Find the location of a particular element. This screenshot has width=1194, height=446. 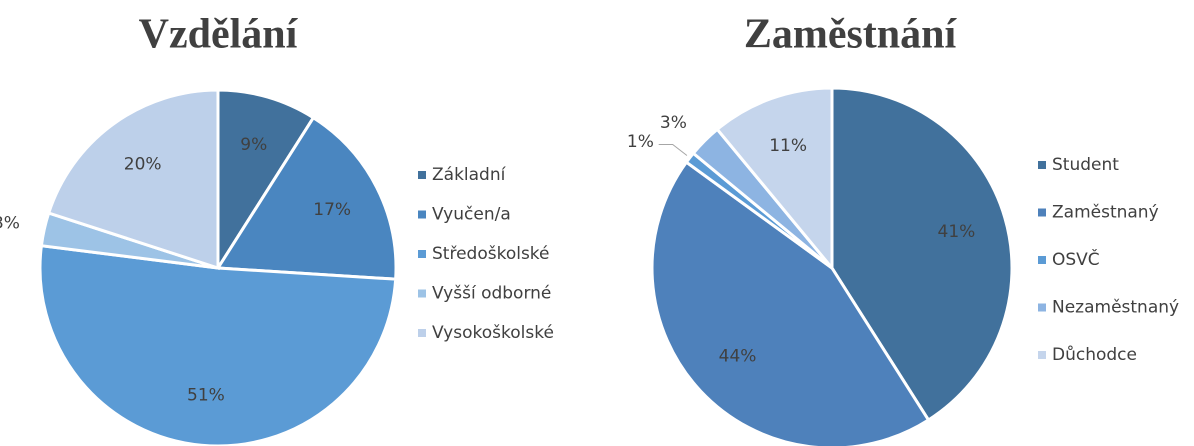

data-label: 11% is located at coordinates (788, 146).